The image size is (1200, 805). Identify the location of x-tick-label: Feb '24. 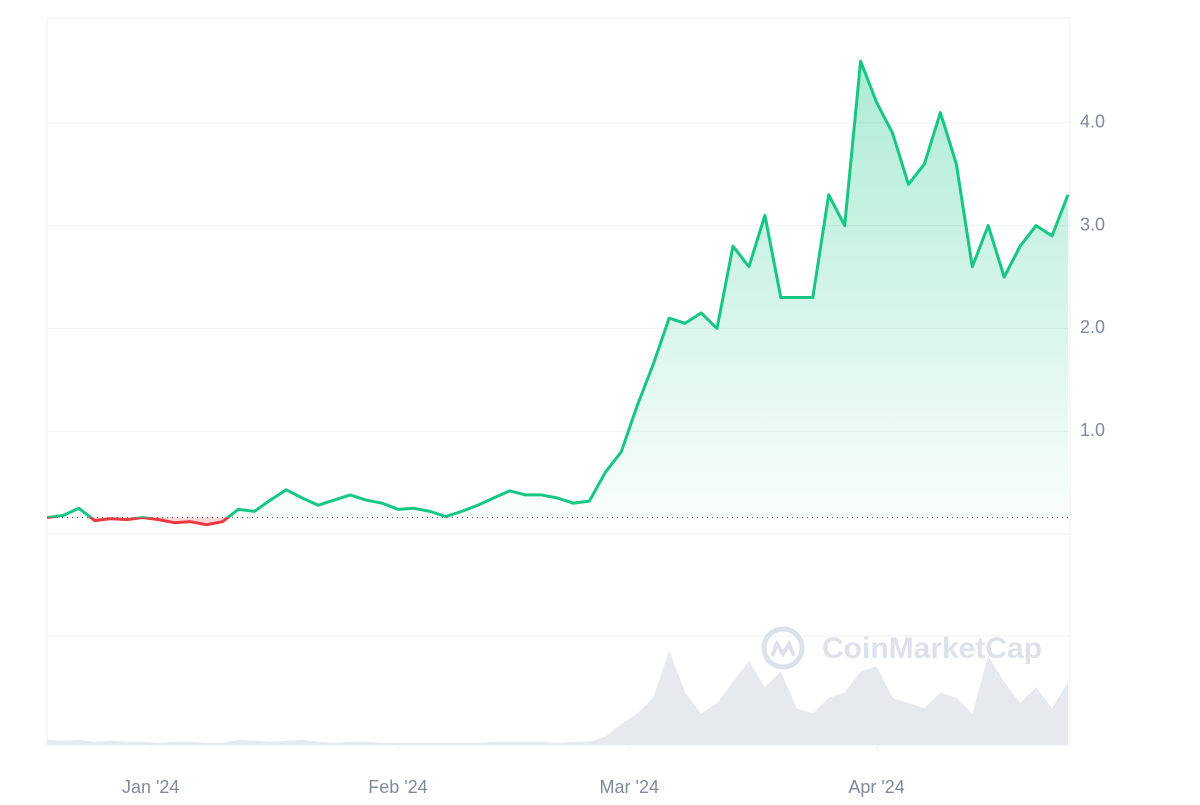
(397, 787).